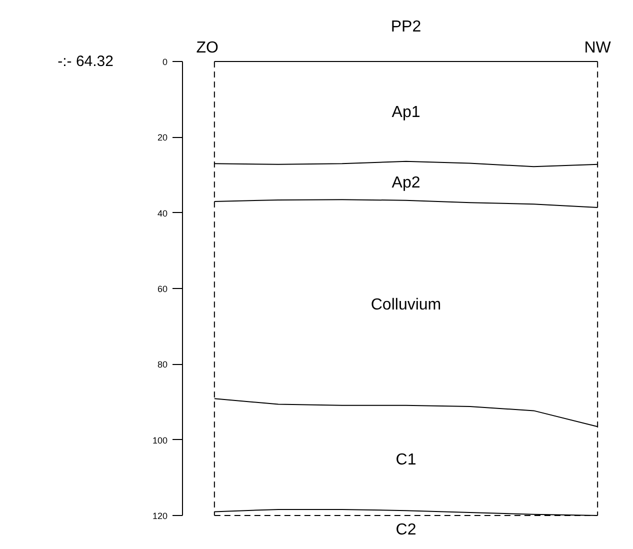  I want to click on y-tick-label: 60, so click(162, 289).